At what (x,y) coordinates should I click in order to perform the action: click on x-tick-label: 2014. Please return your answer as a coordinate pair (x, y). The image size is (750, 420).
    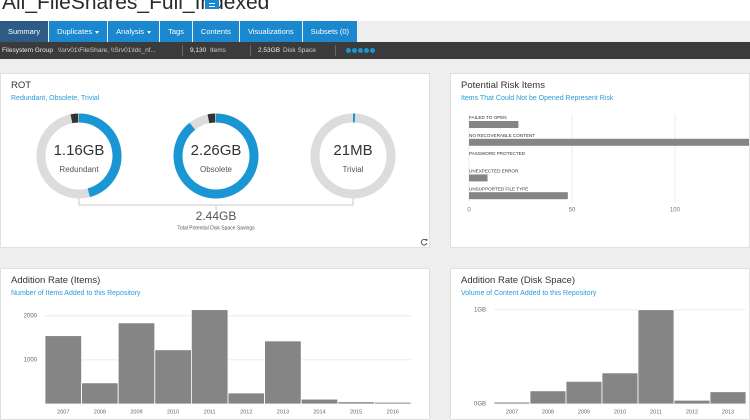
    Looking at the image, I should click on (319, 412).